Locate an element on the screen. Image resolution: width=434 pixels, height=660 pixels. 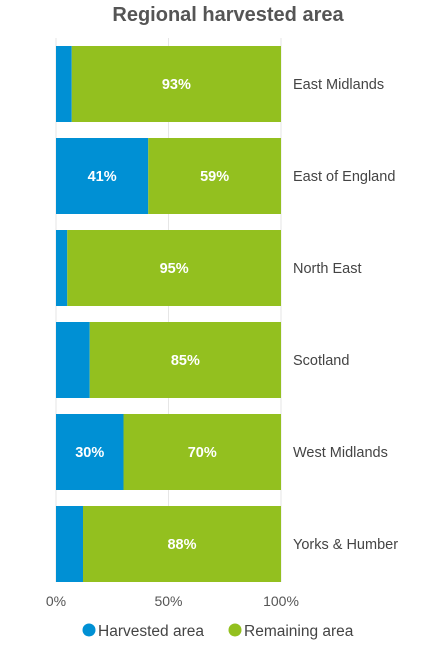
legend-label-0: Harvested area is located at coordinates (151, 631).